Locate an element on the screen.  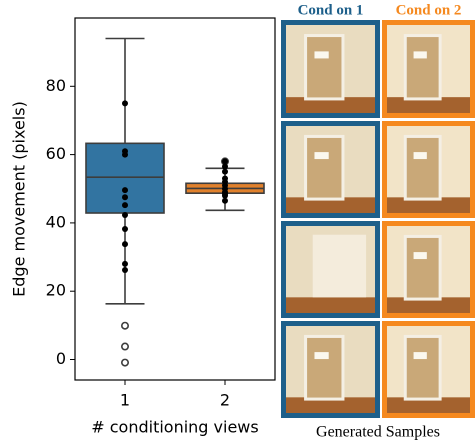
y-tick-label: 80 is located at coordinates (56, 85).